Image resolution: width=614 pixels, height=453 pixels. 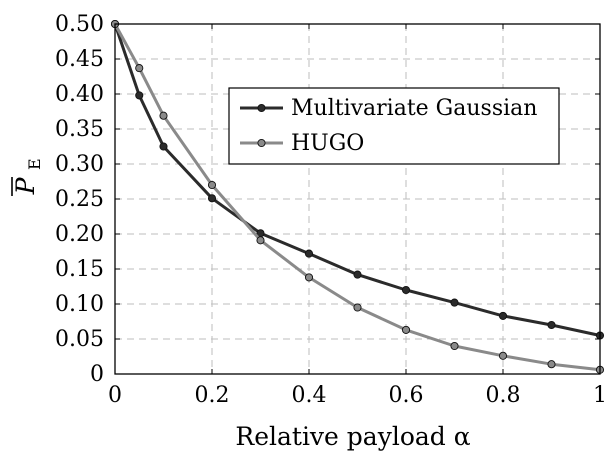 What do you see at coordinates (503, 395) in the screenshot?
I see `x-tick-label: 0.8` at bounding box center [503, 395].